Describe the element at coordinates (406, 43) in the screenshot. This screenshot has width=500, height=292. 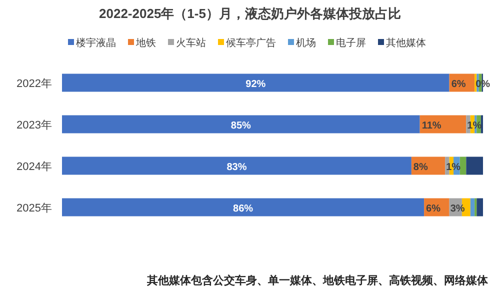
I see `legend-label: 其他媒体` at that location.